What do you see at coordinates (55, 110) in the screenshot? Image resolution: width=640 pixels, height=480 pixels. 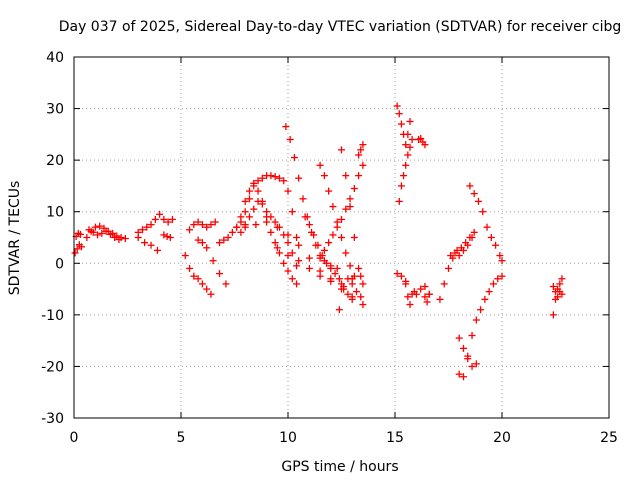 I see `y-tick-label: 30` at bounding box center [55, 110].